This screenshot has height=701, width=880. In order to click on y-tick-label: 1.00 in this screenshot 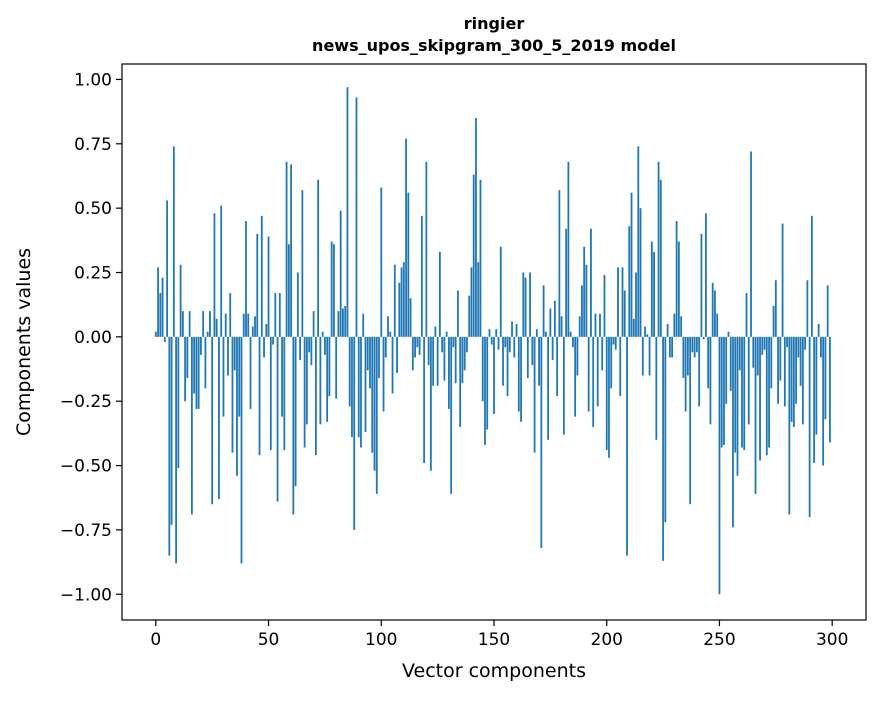, I will do `click(93, 80)`.